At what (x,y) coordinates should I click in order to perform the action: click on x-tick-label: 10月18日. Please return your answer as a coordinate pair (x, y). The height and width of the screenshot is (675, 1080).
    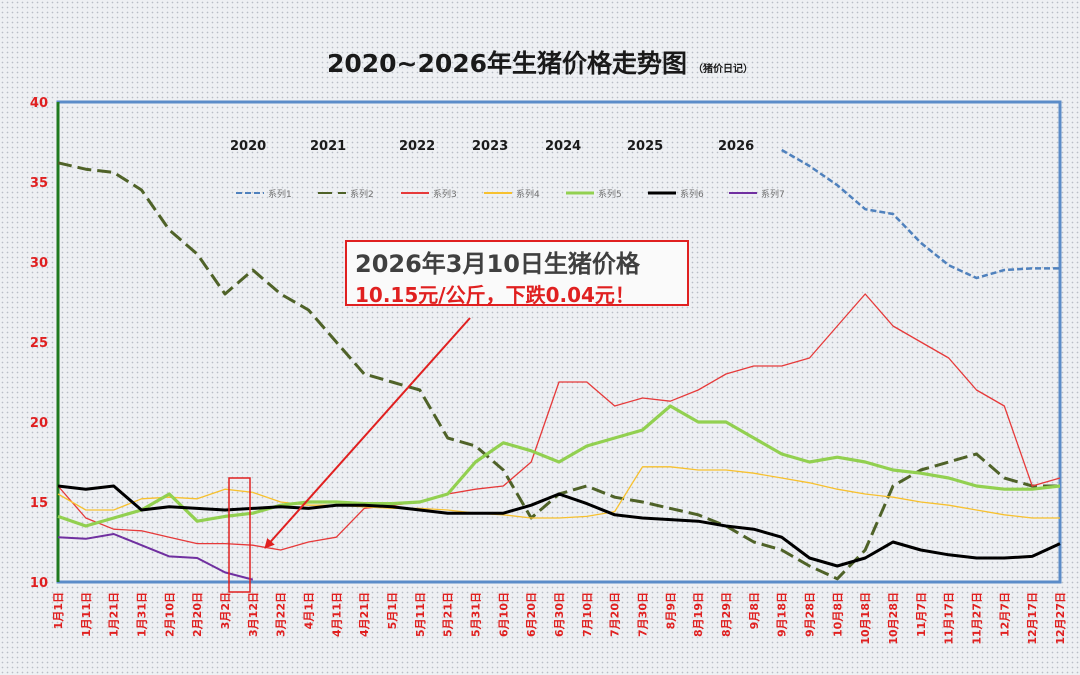
    Looking at the image, I should click on (865, 618).